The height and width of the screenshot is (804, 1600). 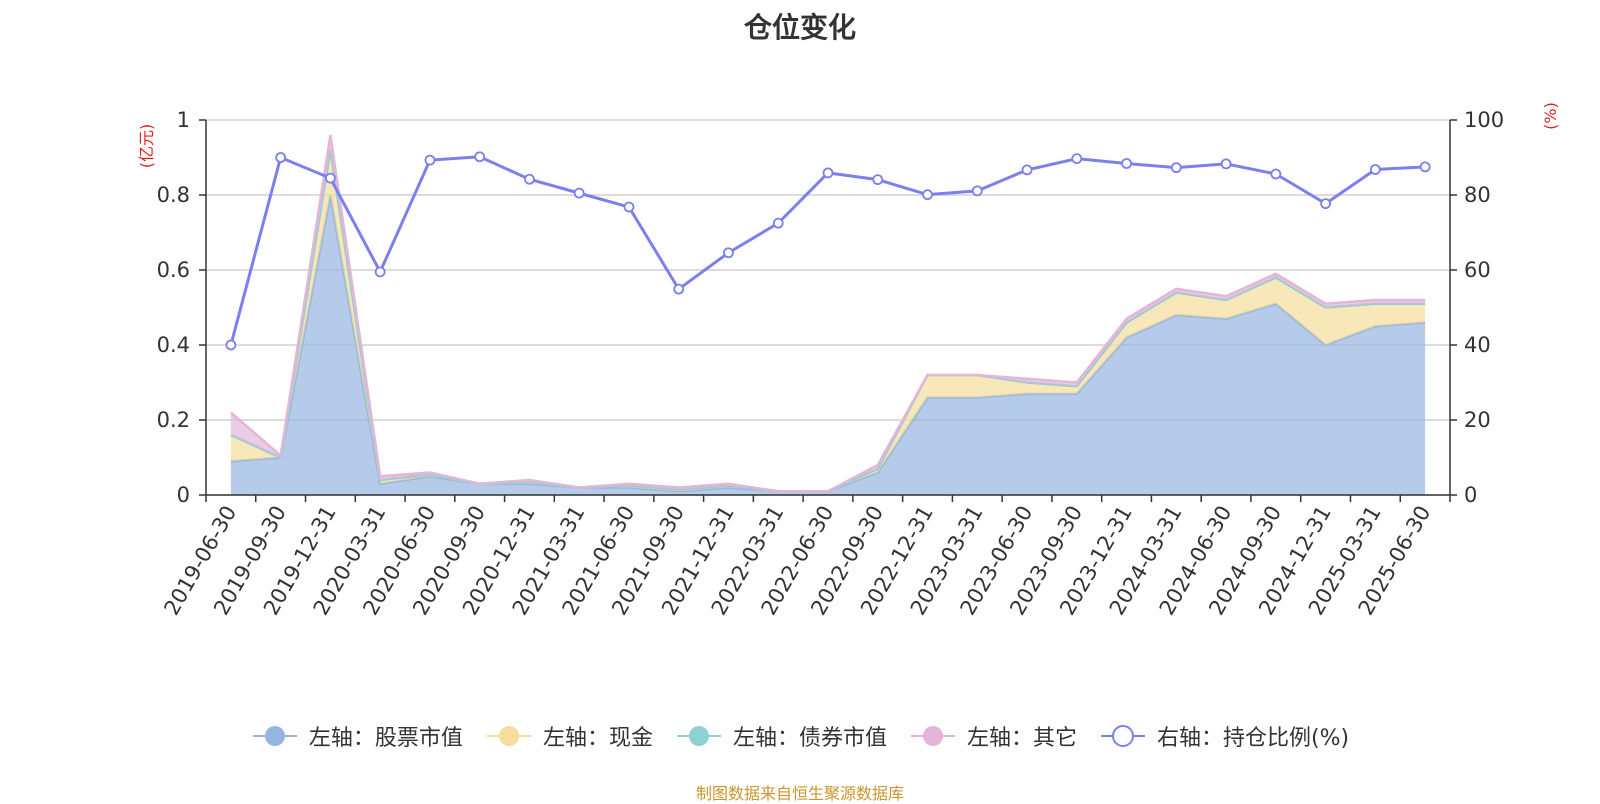 What do you see at coordinates (809, 738) in the screenshot?
I see `legend-label: 左轴：债券市值` at bounding box center [809, 738].